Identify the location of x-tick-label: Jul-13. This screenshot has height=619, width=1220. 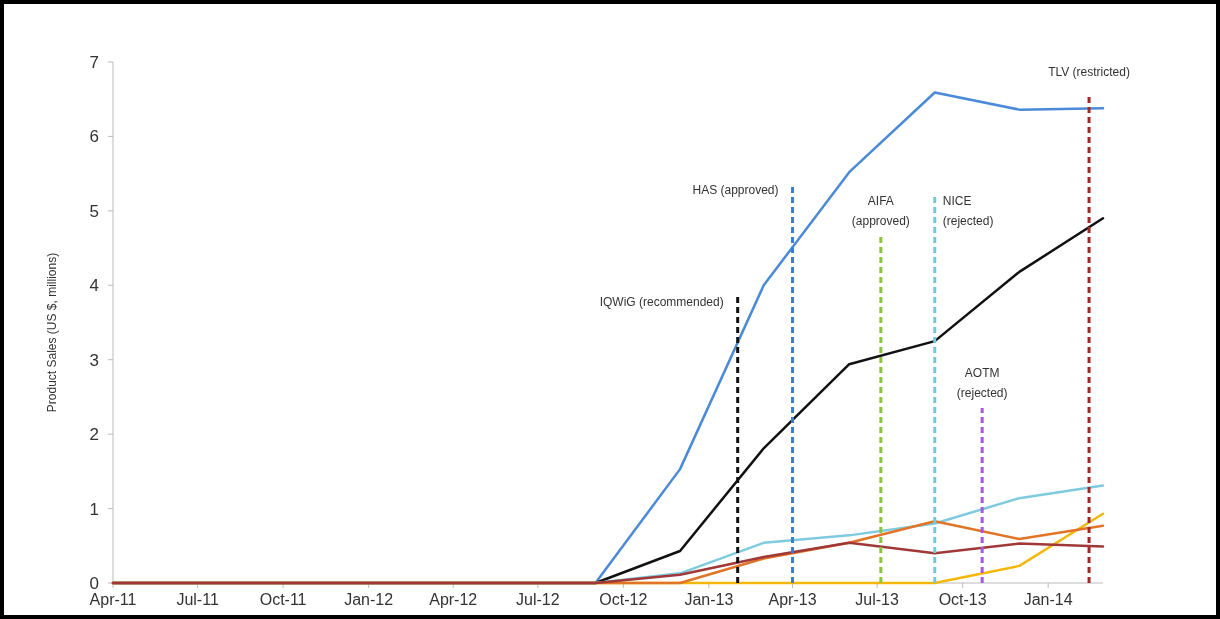
(877, 599).